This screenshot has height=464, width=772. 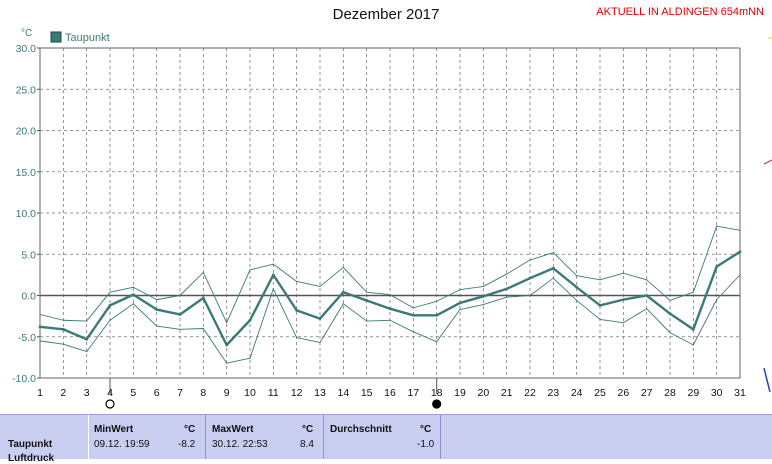 I want to click on x-tick-label: 26, so click(x=623, y=393).